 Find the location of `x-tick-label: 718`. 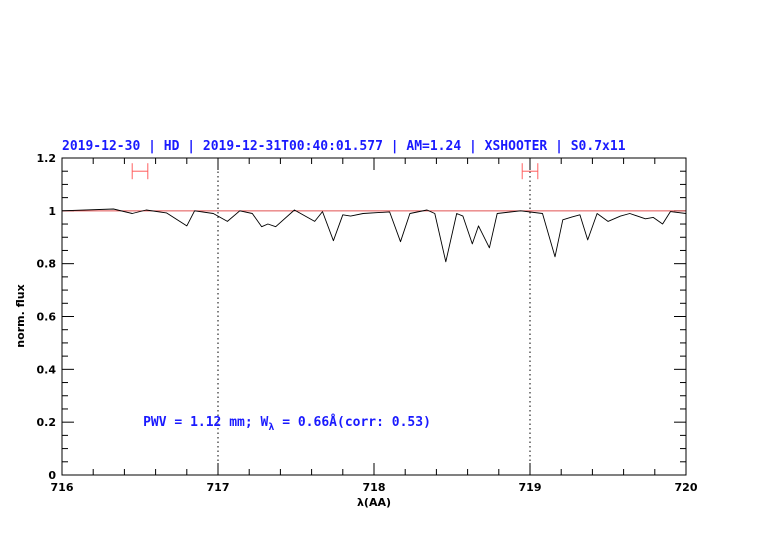

x-tick-label: 718 is located at coordinates (374, 487).